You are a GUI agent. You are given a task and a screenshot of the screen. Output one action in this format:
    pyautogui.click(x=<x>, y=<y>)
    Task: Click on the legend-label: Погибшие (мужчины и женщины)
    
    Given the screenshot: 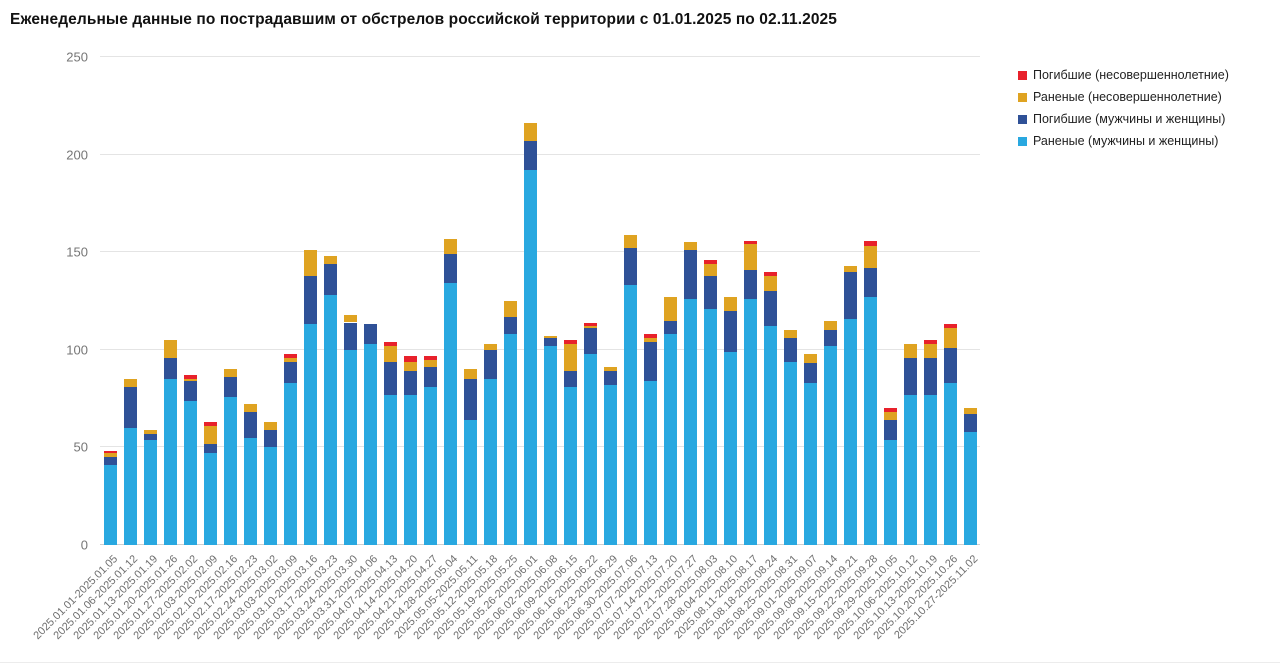 What is the action you would take?
    pyautogui.click(x=1129, y=119)
    